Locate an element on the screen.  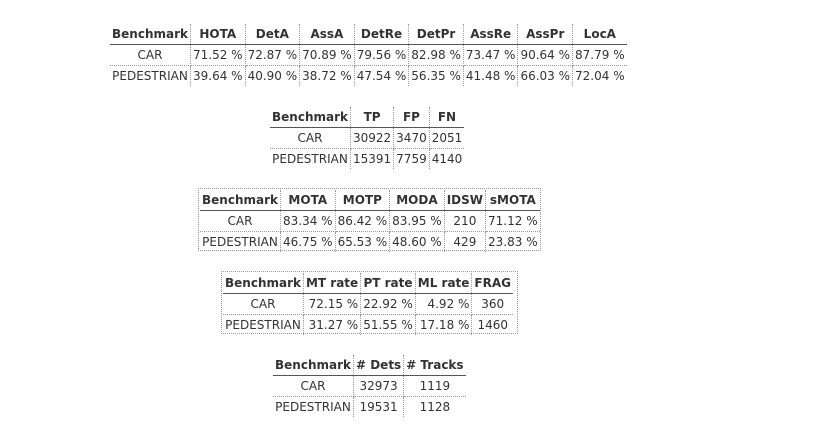
column-header: PT rate is located at coordinates (388, 283).